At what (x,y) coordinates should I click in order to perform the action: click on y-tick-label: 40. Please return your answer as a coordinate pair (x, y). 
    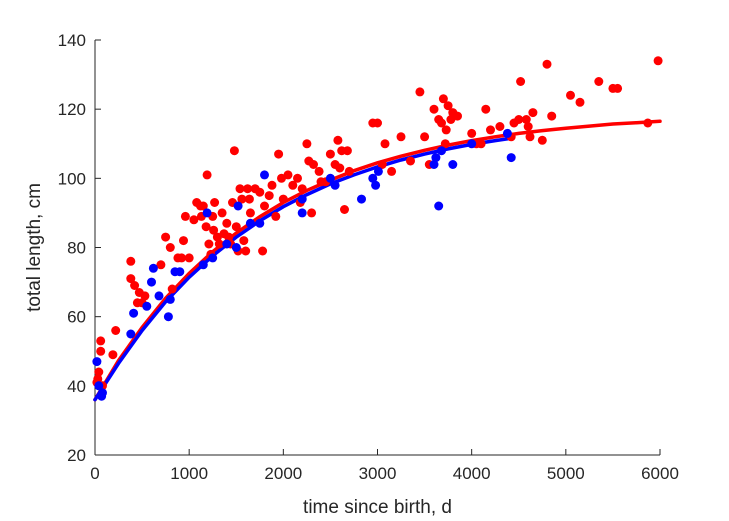
    Looking at the image, I should click on (76, 386).